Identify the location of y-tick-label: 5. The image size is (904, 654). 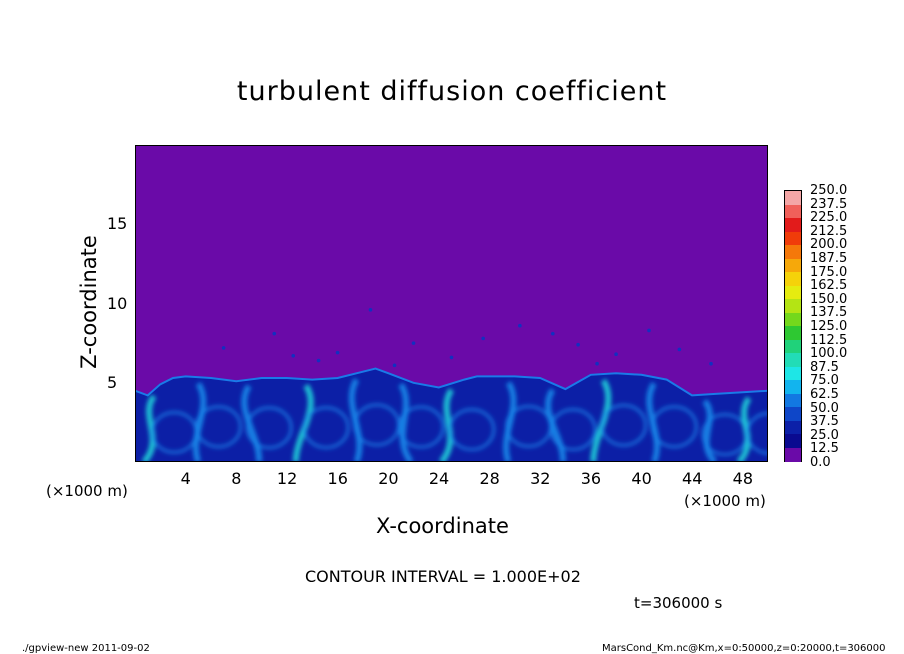
(112, 382).